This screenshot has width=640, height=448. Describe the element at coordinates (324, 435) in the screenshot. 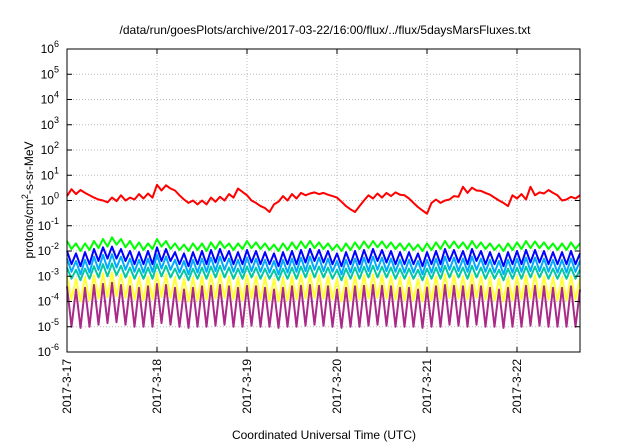

I see `x-axis-title: Coordinated Universal Time (UTC)` at that location.